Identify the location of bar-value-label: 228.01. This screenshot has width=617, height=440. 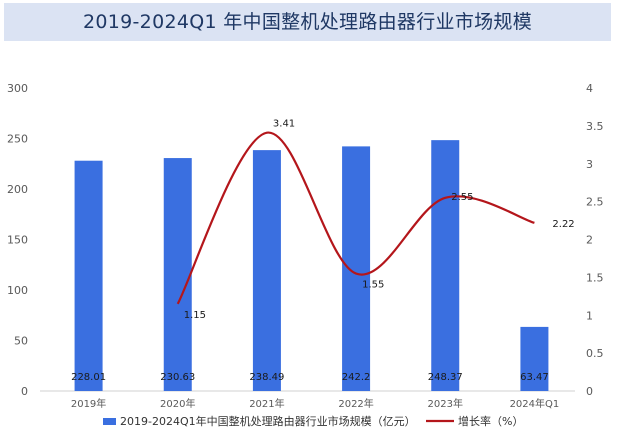
(88, 377).